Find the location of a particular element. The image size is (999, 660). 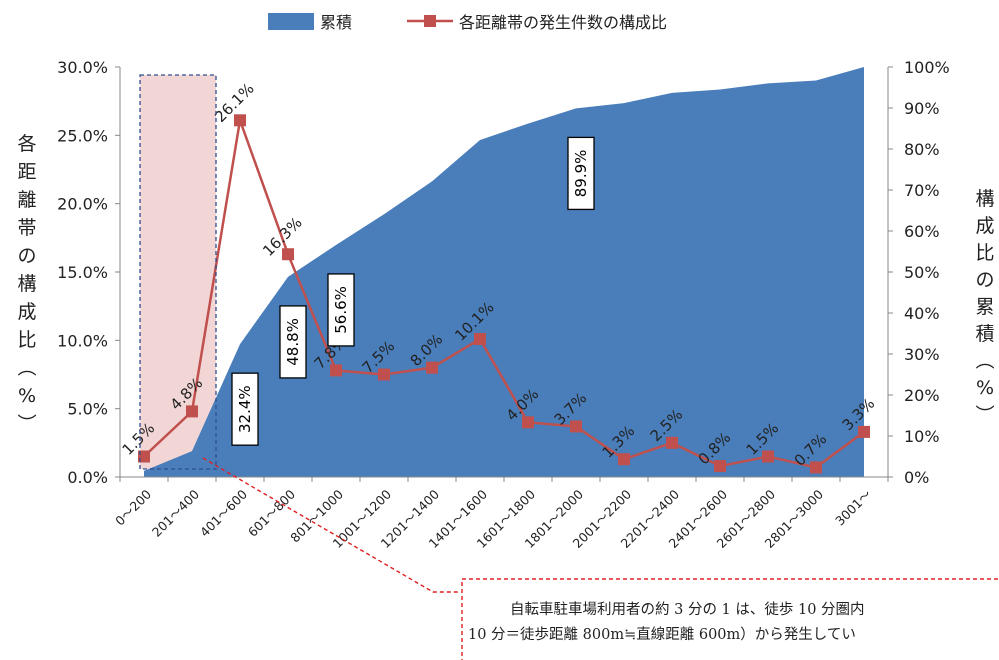

left-tick-label: 10.0% is located at coordinates (82, 340).